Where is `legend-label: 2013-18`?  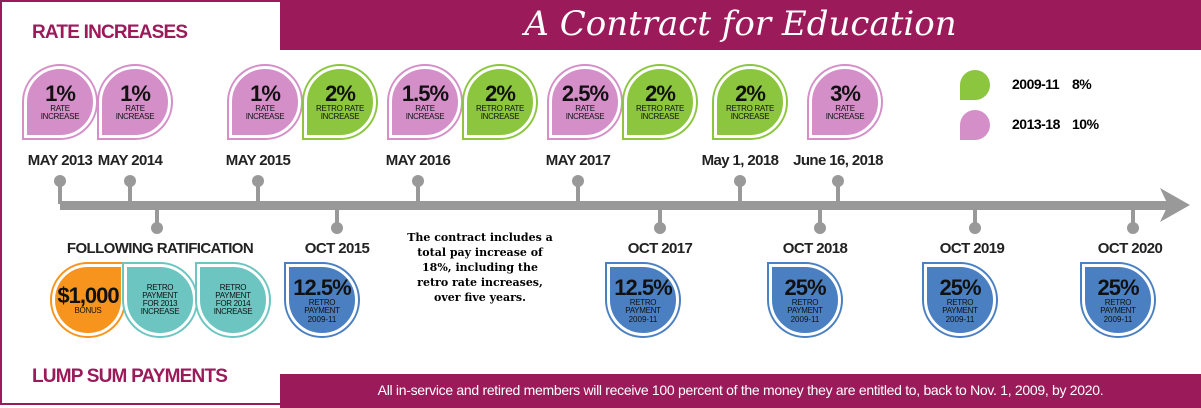
legend-label: 2013-18 is located at coordinates (1036, 124).